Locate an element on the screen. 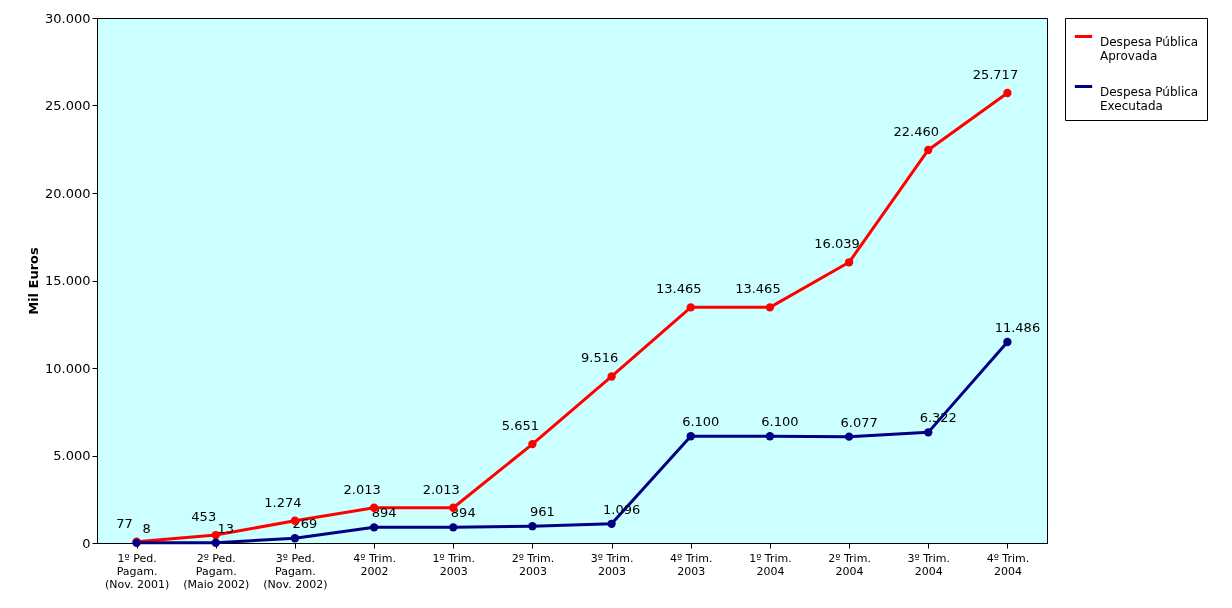  y-tick-label: 20.000 is located at coordinates (68, 193).